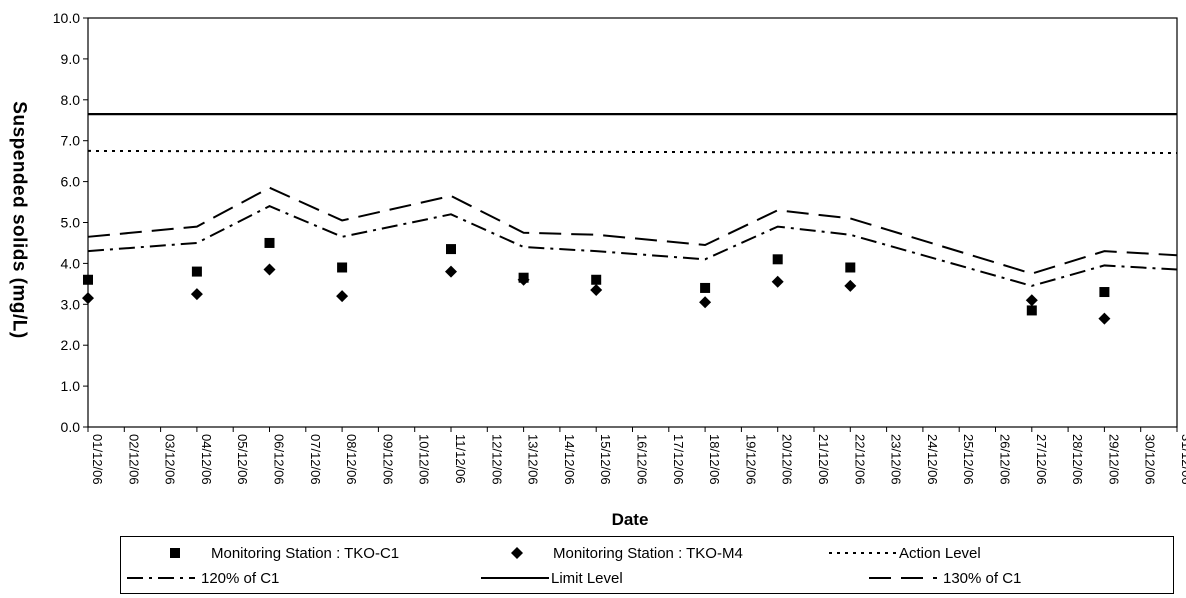 The image size is (1186, 598). I want to click on x-tick-label: 14/12/06, so click(569, 459).